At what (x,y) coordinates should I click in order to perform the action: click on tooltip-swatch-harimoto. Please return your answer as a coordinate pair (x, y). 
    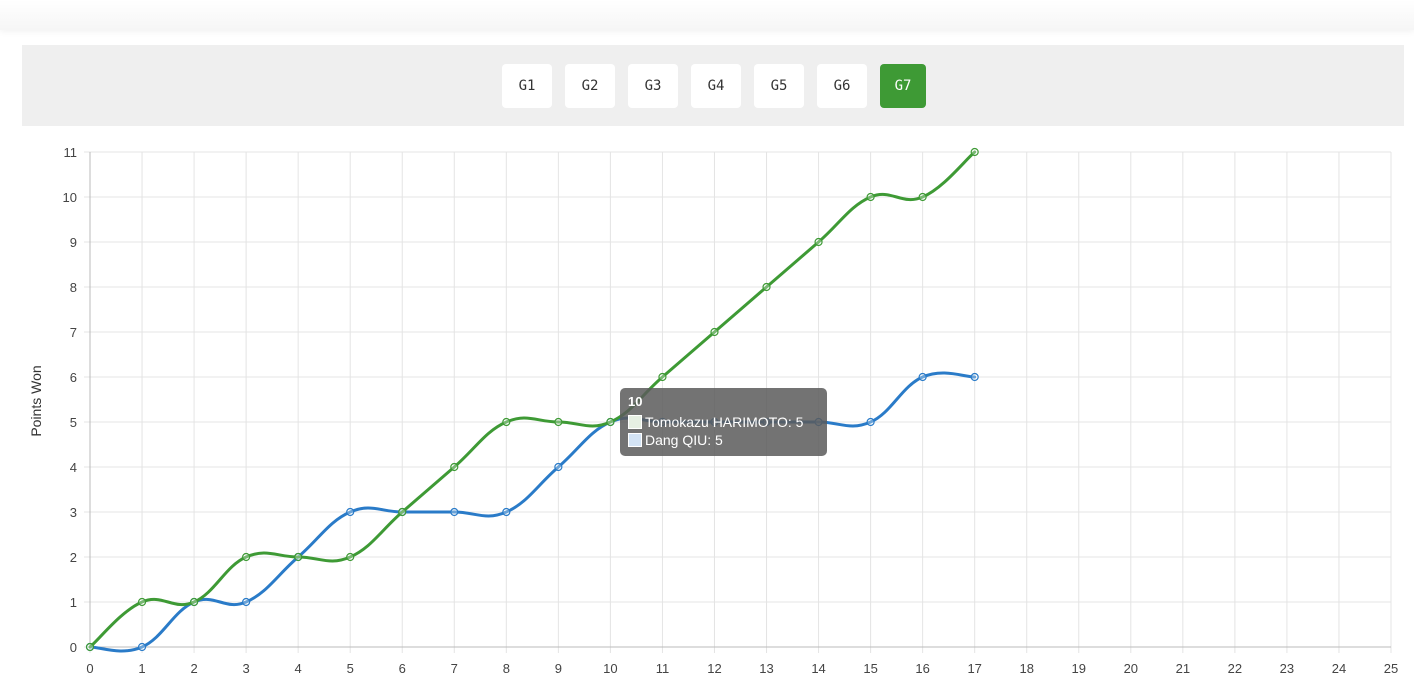
    Looking at the image, I should click on (635, 422).